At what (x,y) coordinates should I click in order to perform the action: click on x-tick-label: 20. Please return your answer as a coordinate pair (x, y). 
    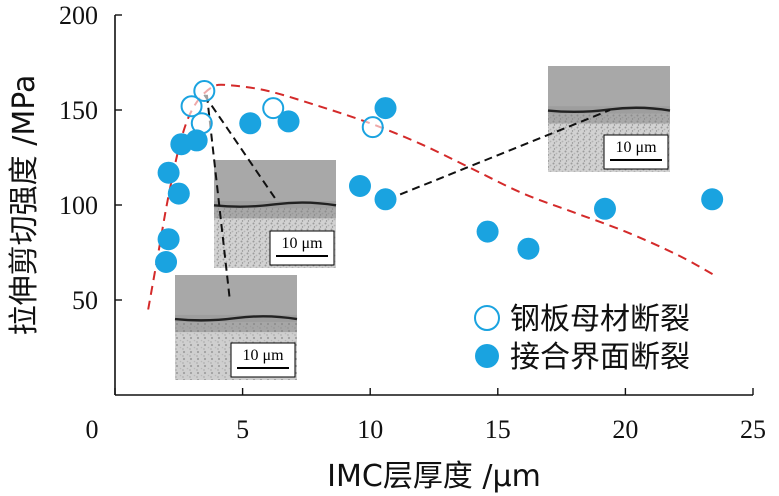
    Looking at the image, I should click on (625, 429).